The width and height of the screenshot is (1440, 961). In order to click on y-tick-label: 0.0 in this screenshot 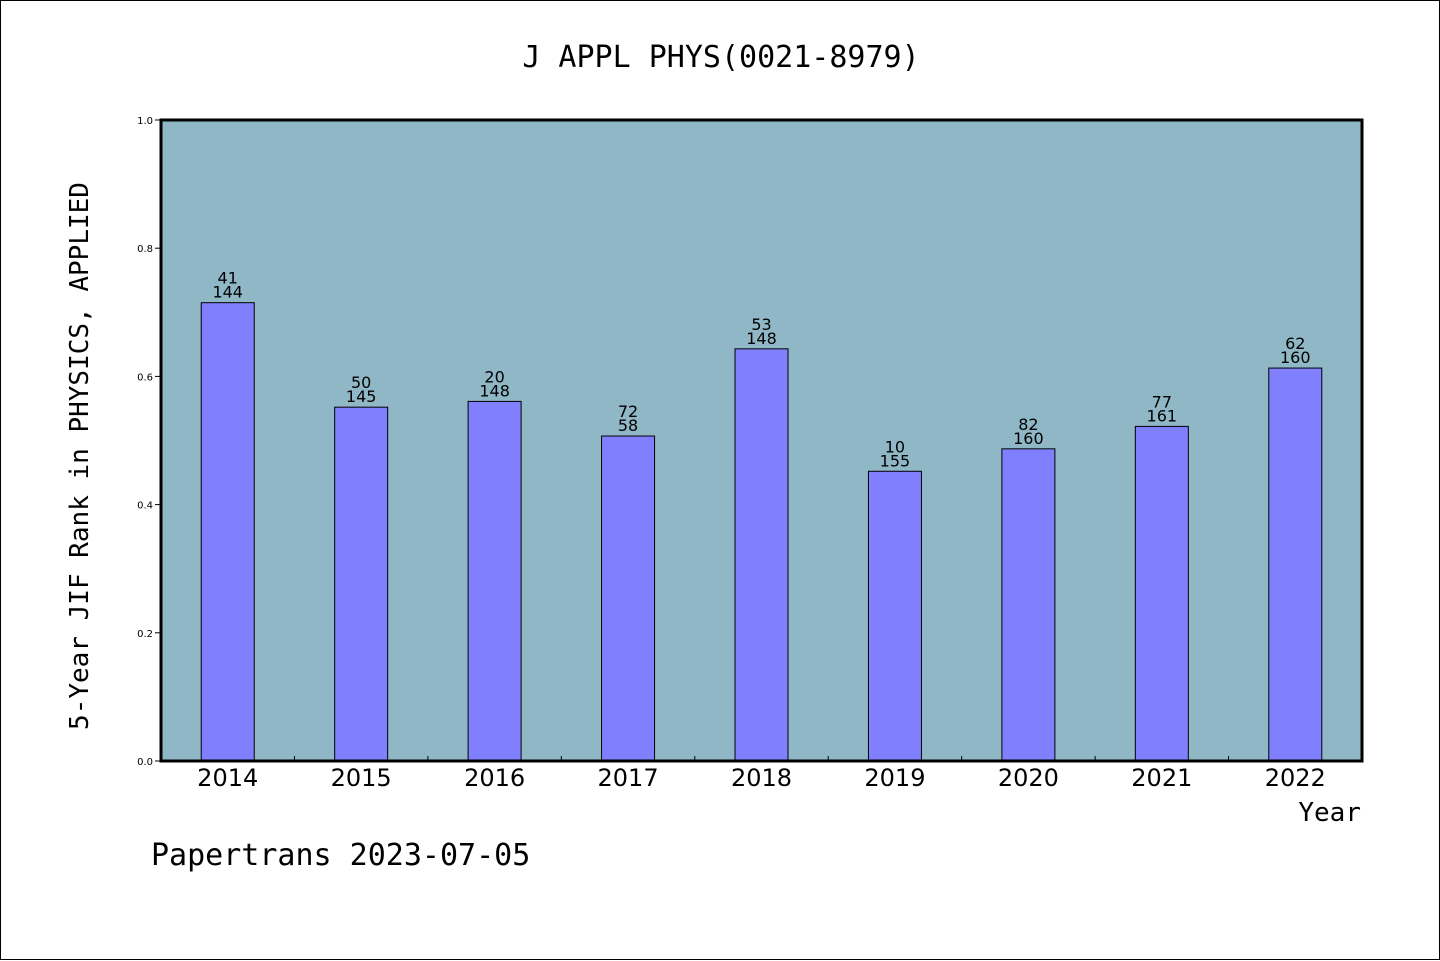, I will do `click(145, 762)`.